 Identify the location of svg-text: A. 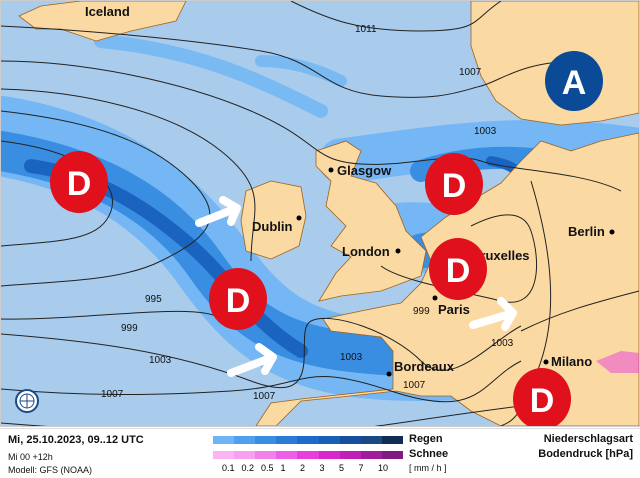
(574, 83).